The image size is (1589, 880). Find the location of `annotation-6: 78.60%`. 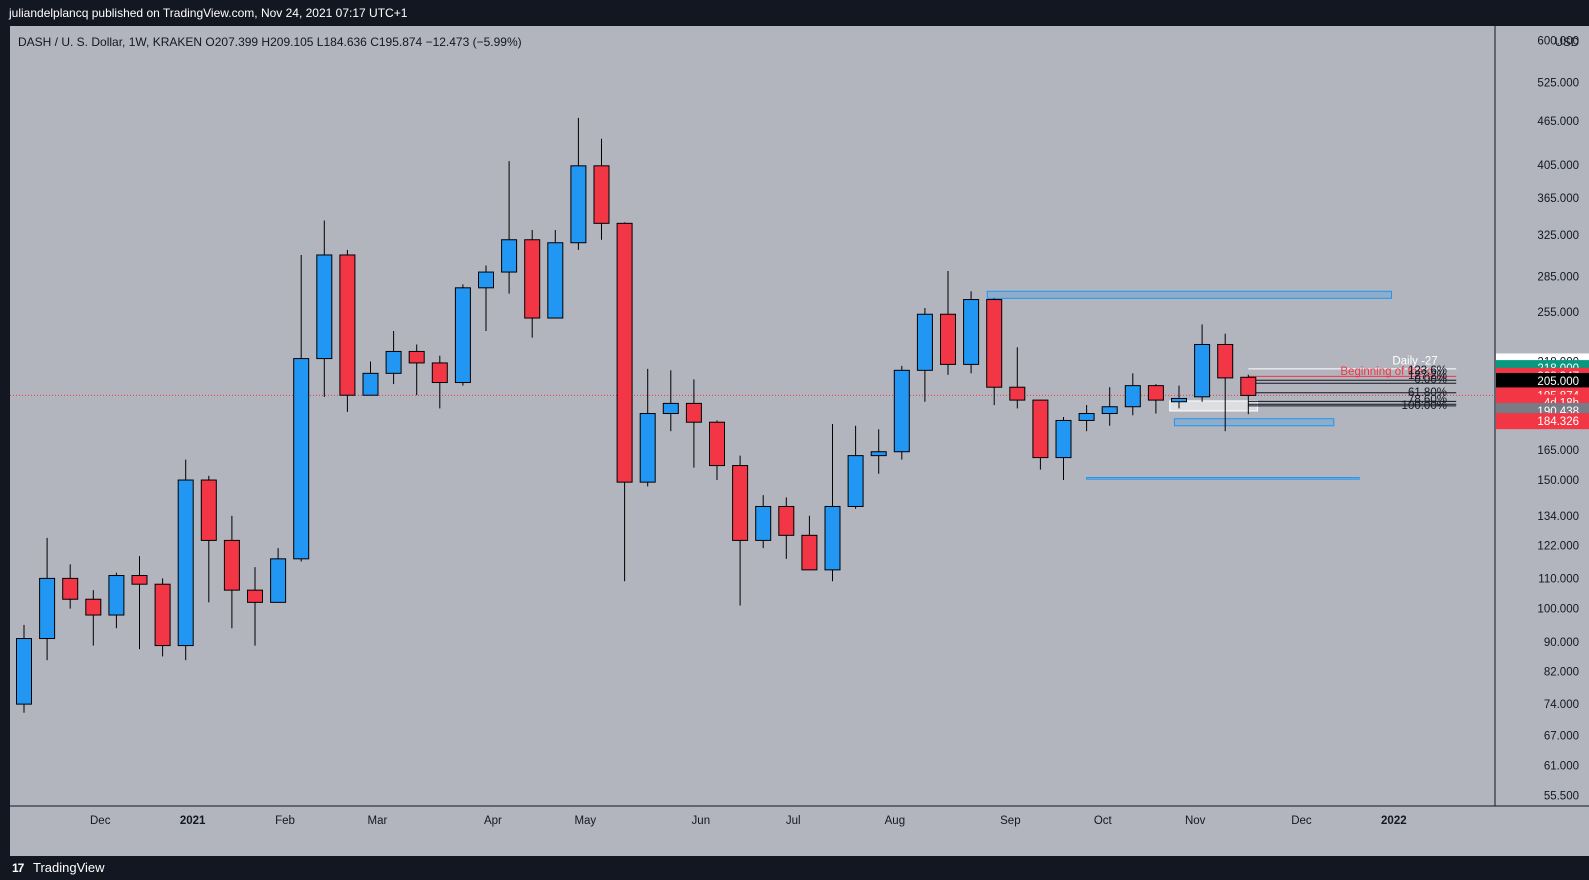

annotation-6: 78.60% is located at coordinates (1427, 400).